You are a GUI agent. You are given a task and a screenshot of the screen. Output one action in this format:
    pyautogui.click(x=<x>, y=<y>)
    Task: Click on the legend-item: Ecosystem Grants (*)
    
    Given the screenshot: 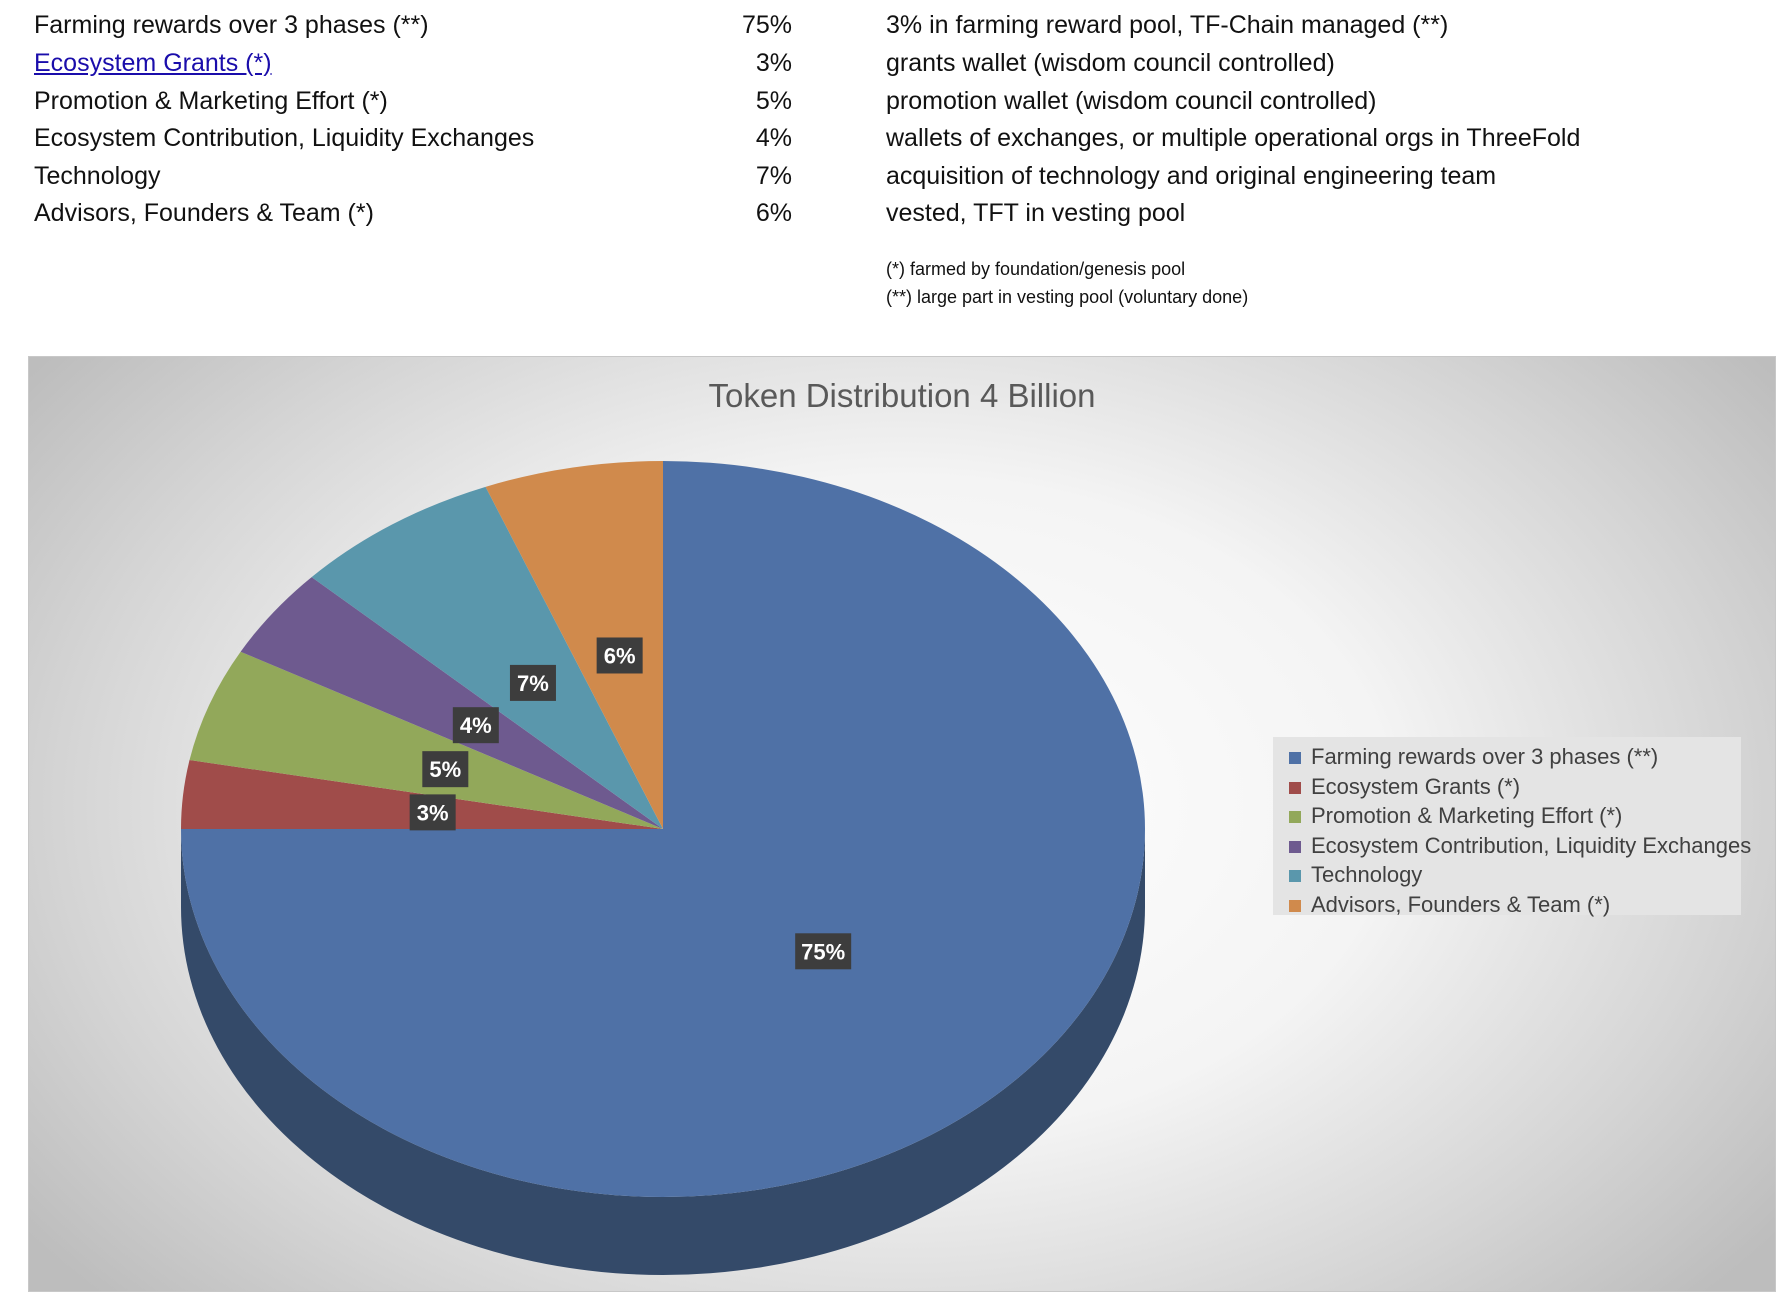 What is the action you would take?
    pyautogui.click(x=1515, y=787)
    